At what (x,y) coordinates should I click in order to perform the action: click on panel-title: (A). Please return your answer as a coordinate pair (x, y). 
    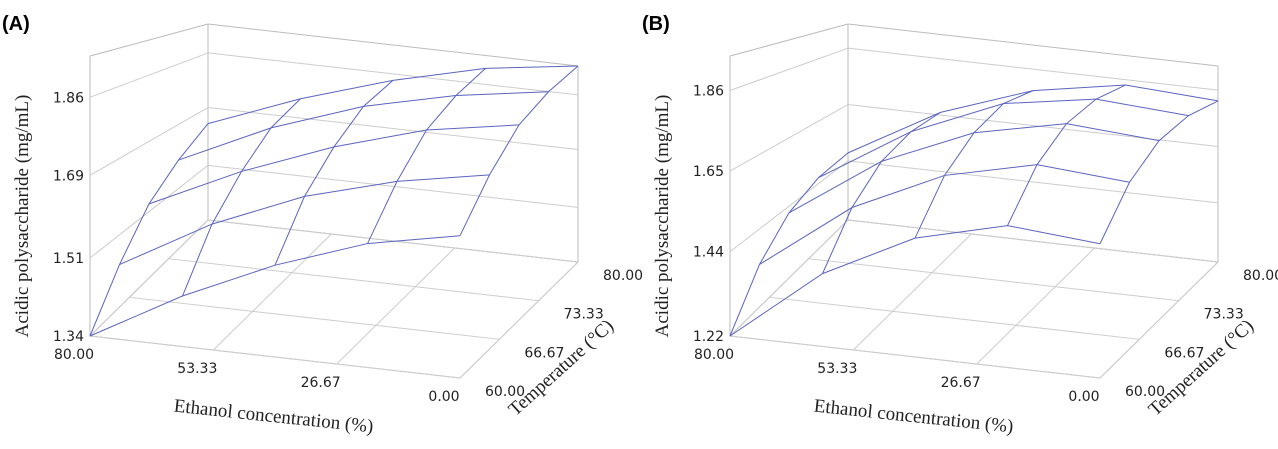
    Looking at the image, I should click on (16, 24).